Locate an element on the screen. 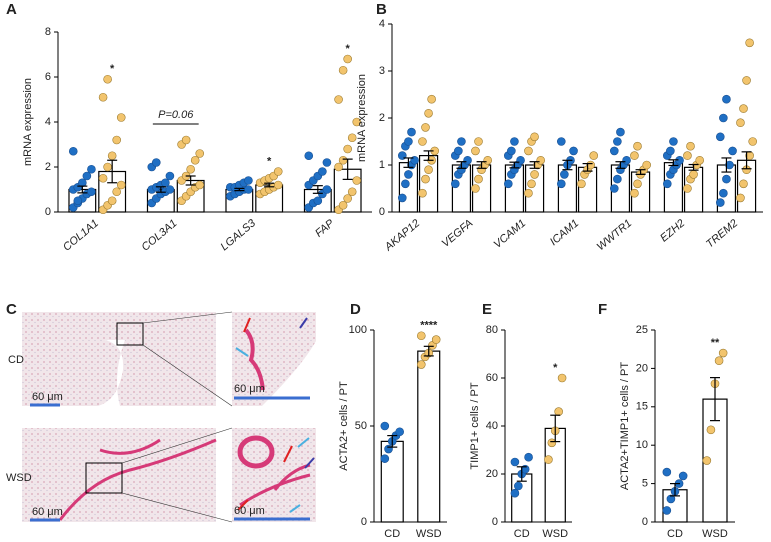  panel-label: D is located at coordinates (355, 309).